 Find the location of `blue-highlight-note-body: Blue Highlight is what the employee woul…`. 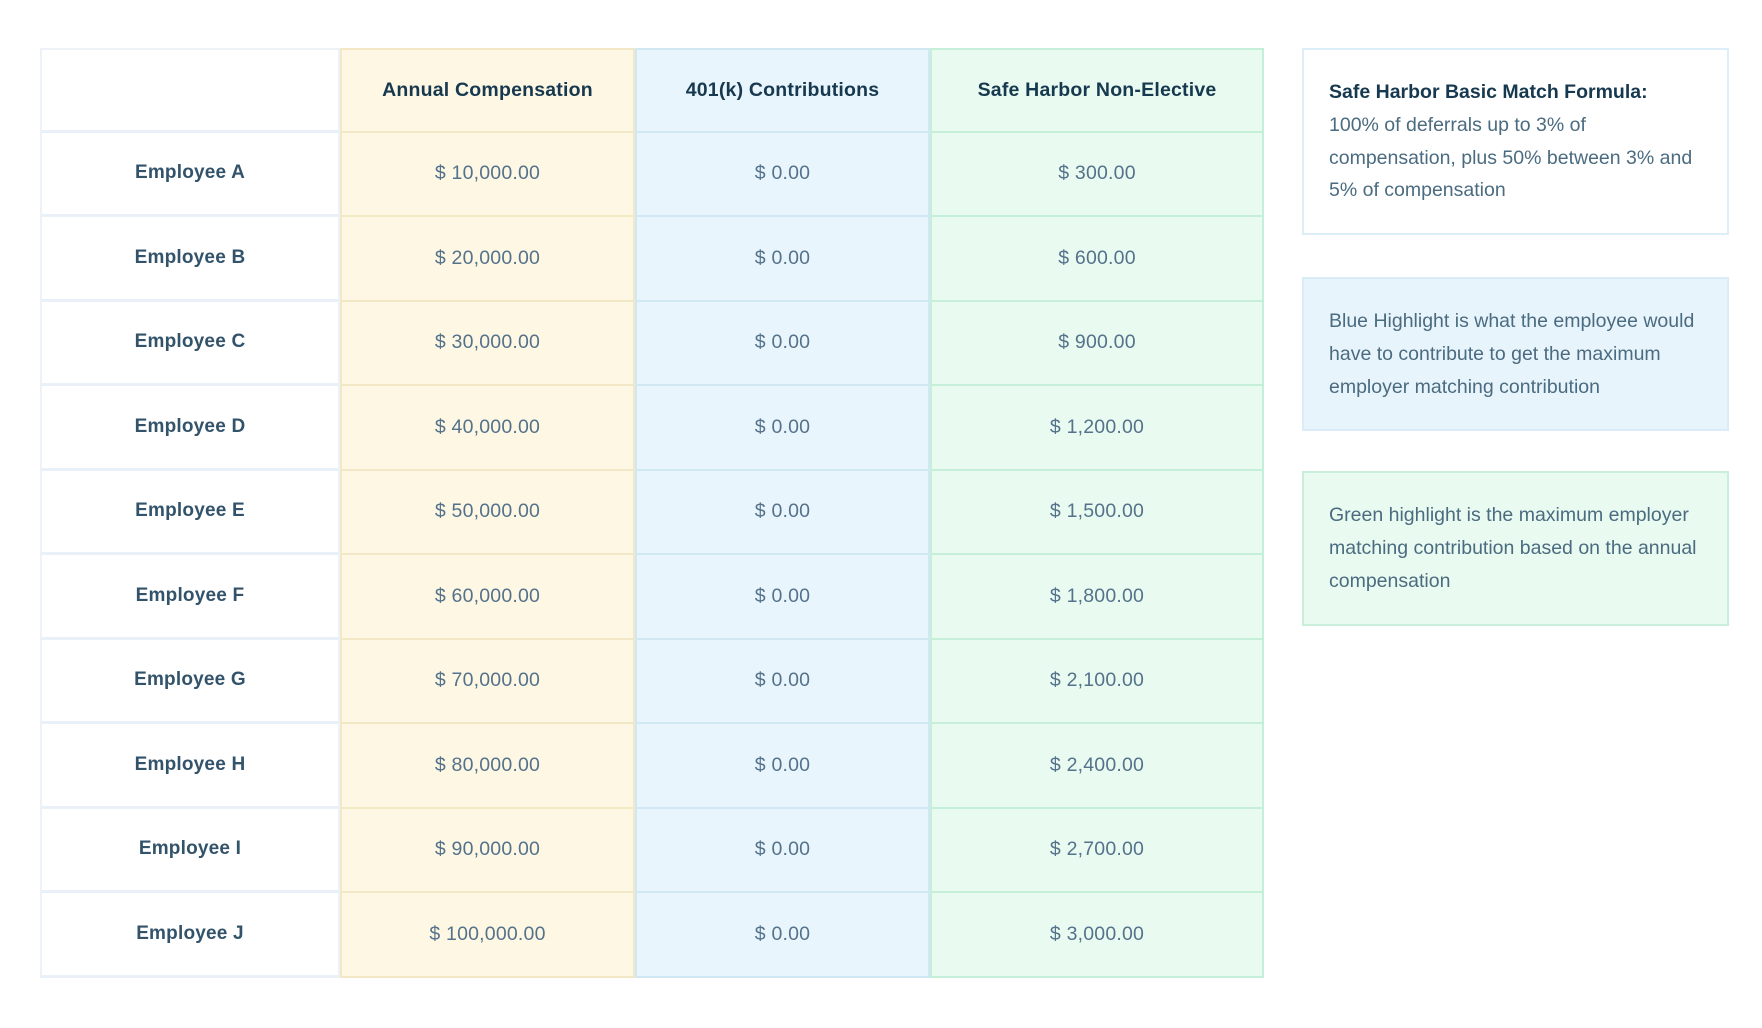

blue-highlight-note-body: Blue Highlight is what the employee woul… is located at coordinates (1512, 354).